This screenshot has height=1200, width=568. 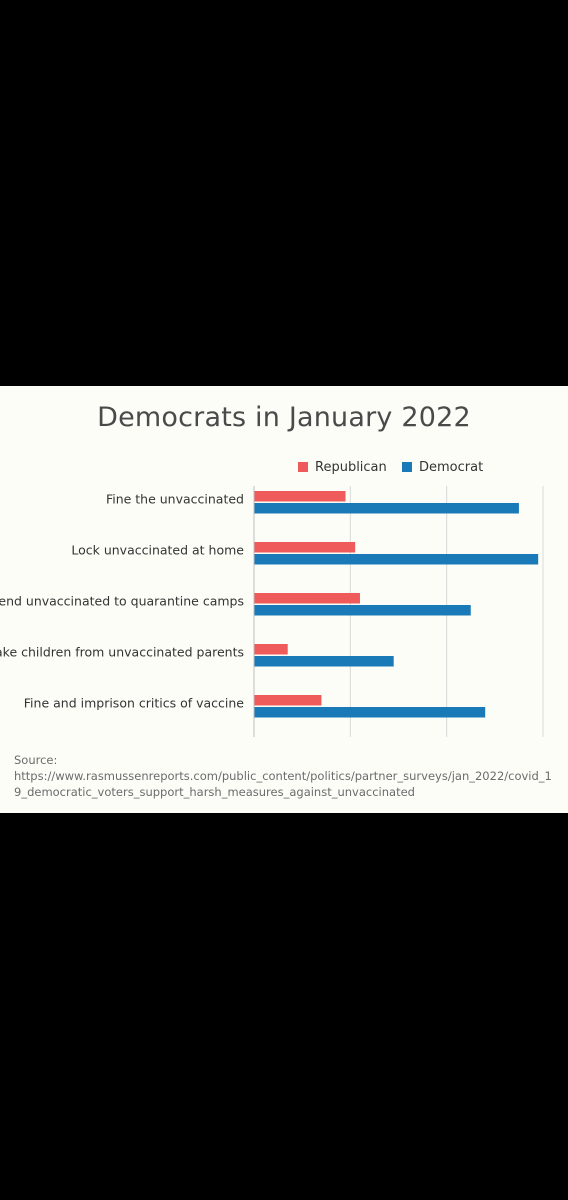 What do you see at coordinates (350, 744) in the screenshot?
I see `x-tick-label: 20%` at bounding box center [350, 744].